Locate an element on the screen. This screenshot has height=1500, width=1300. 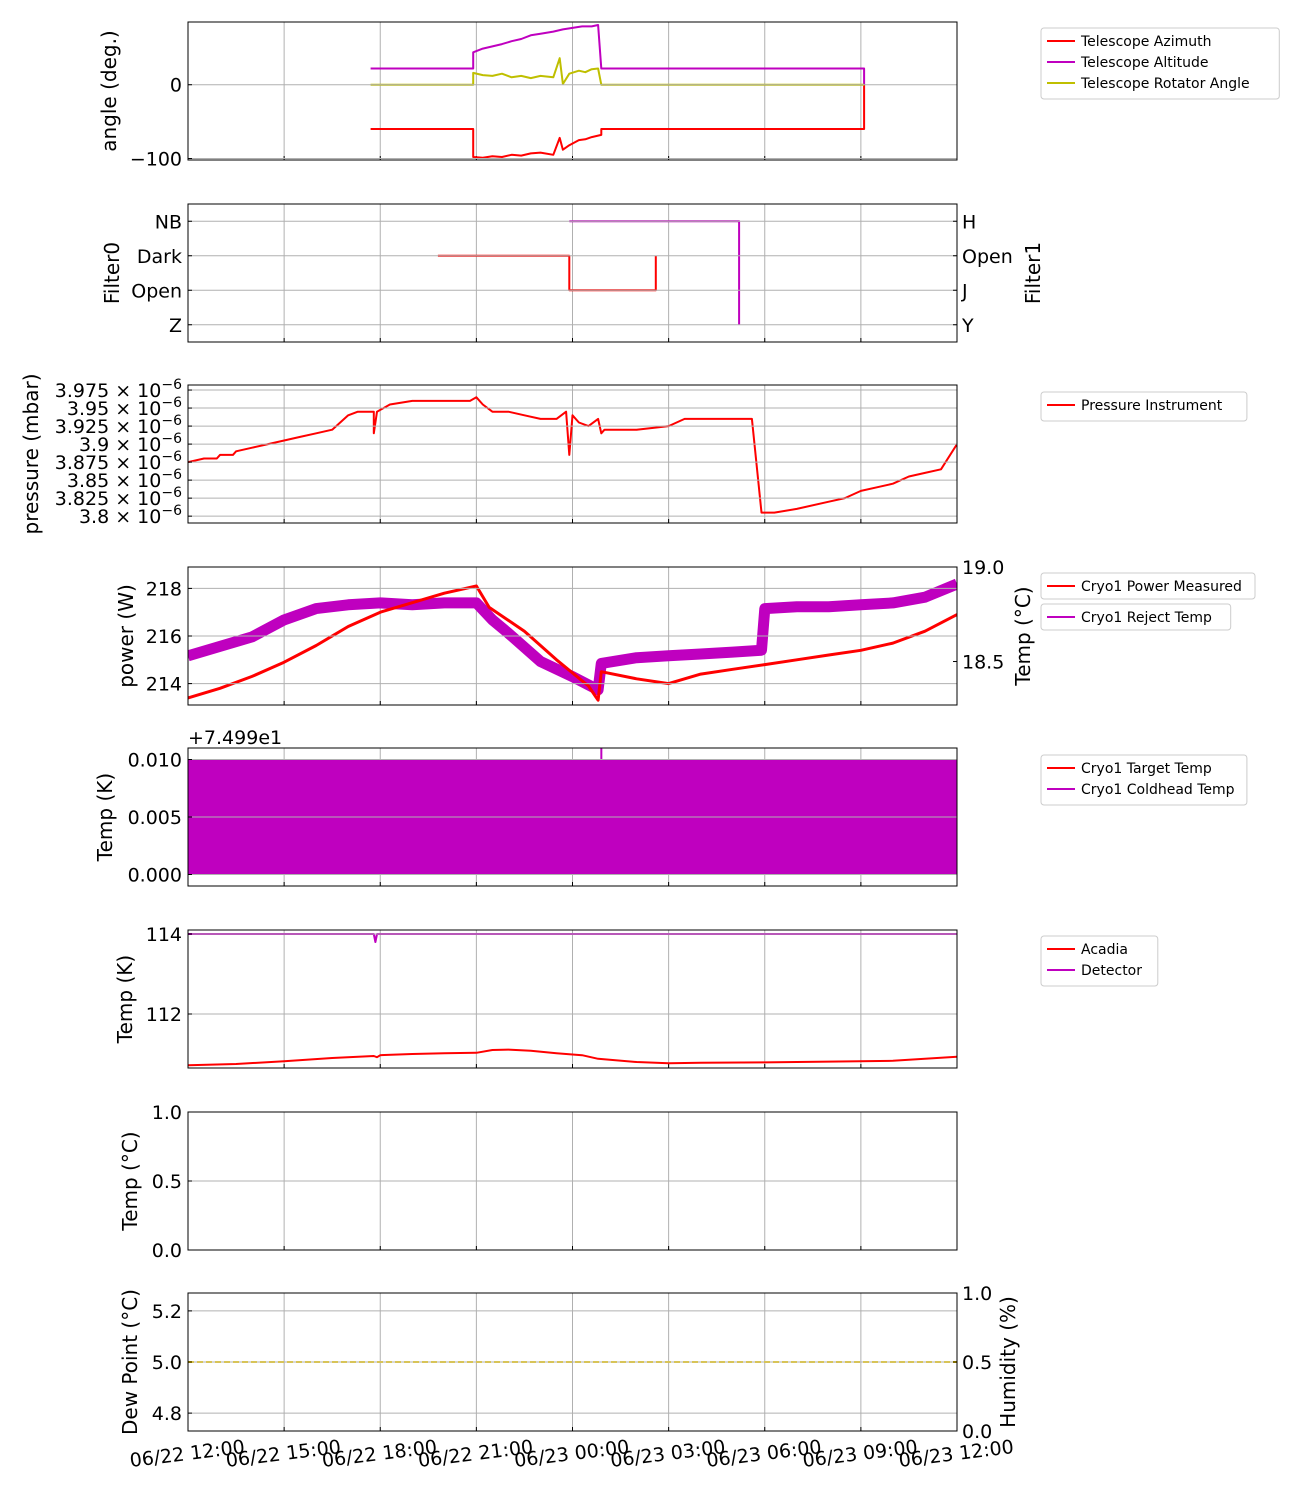
y-axis-label-left: Filter0 is located at coordinates (112, 273).